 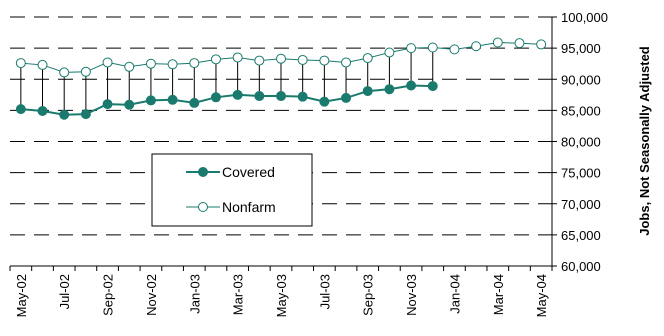 I want to click on x-tick-label: Jan-03, so click(x=194, y=294).